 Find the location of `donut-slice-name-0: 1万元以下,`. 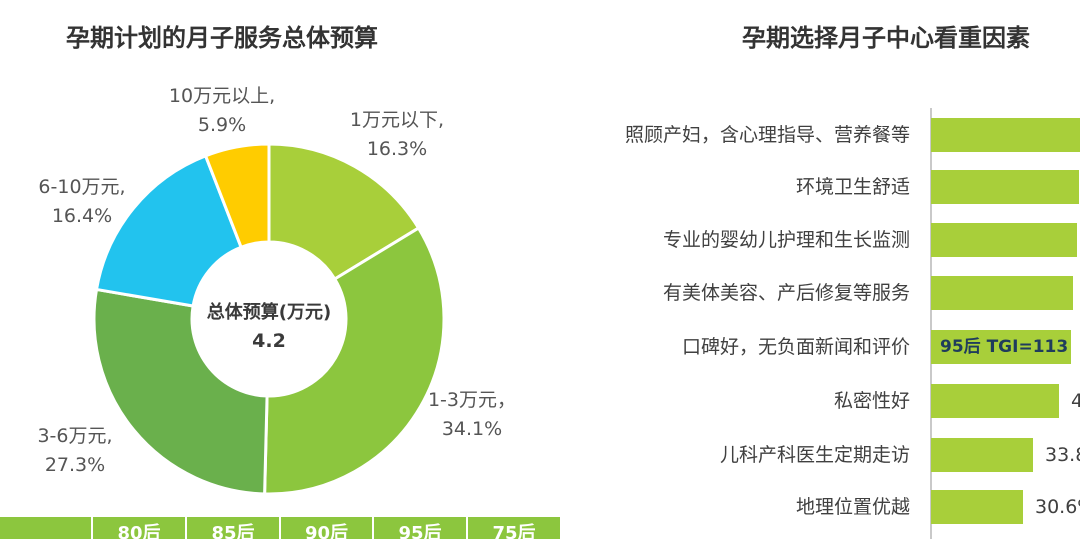

donut-slice-name-0: 1万元以下, is located at coordinates (397, 120).